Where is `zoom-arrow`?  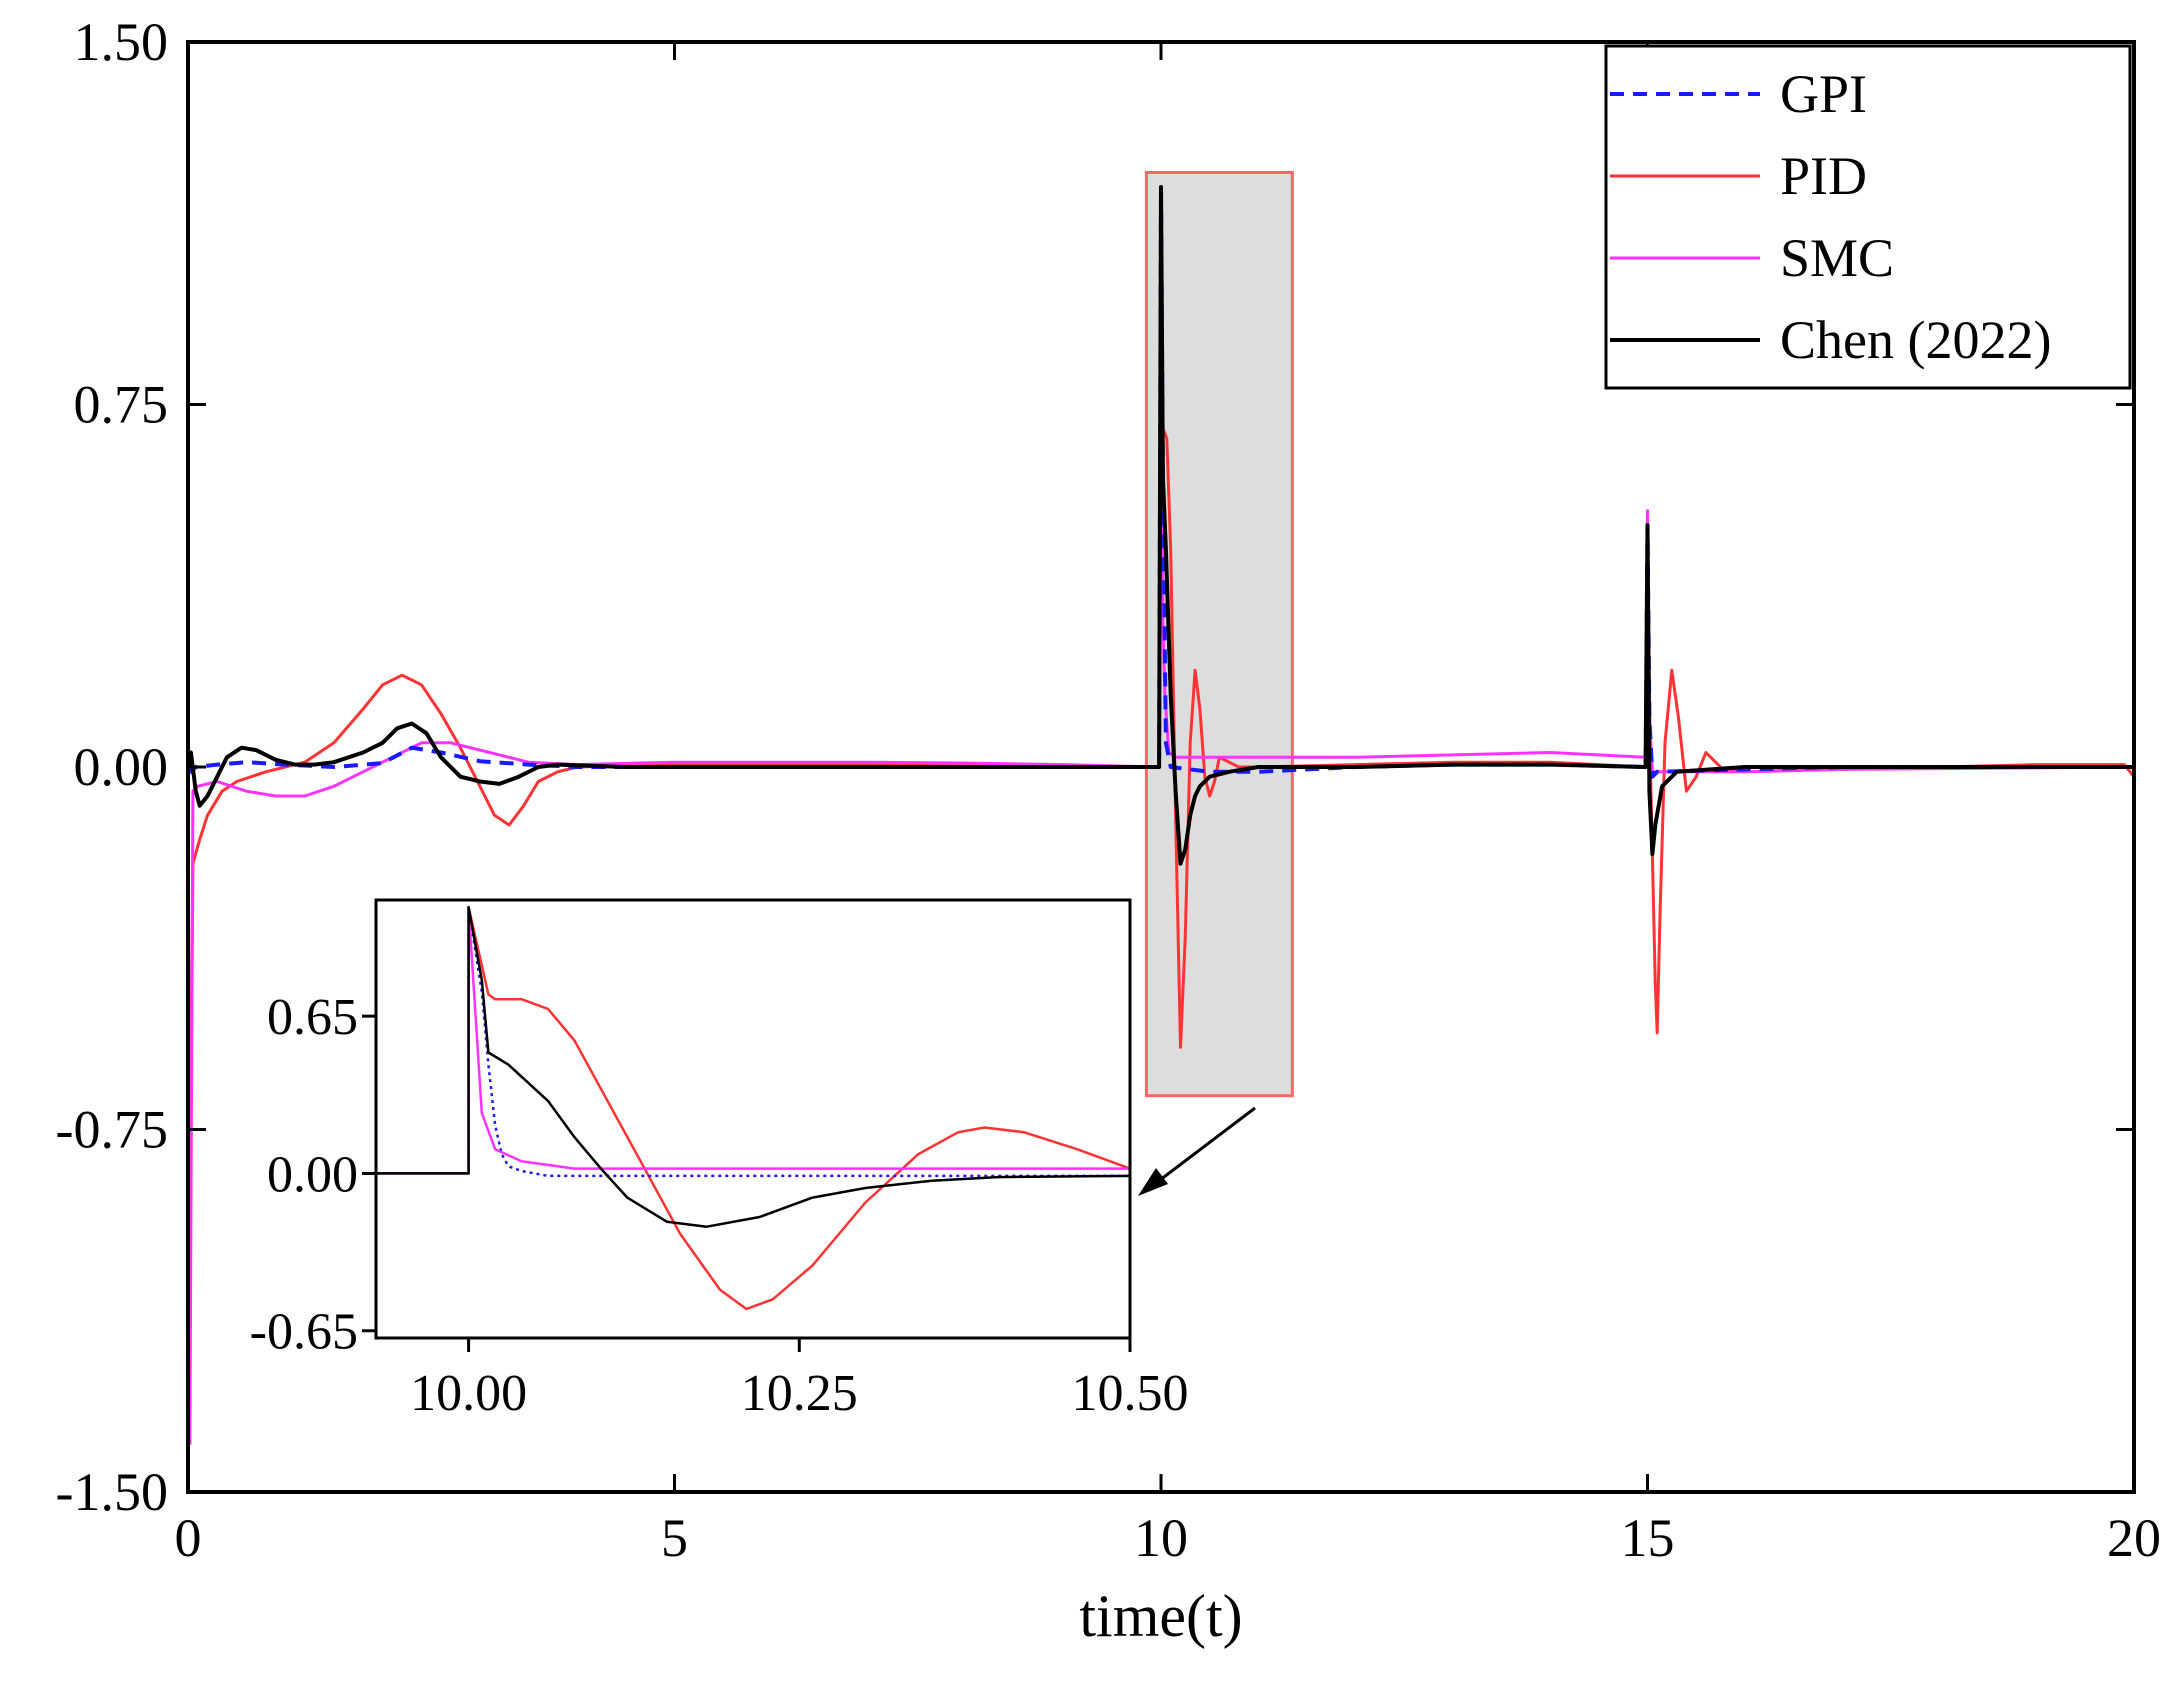
zoom-arrow is located at coordinates (1197, 1151).